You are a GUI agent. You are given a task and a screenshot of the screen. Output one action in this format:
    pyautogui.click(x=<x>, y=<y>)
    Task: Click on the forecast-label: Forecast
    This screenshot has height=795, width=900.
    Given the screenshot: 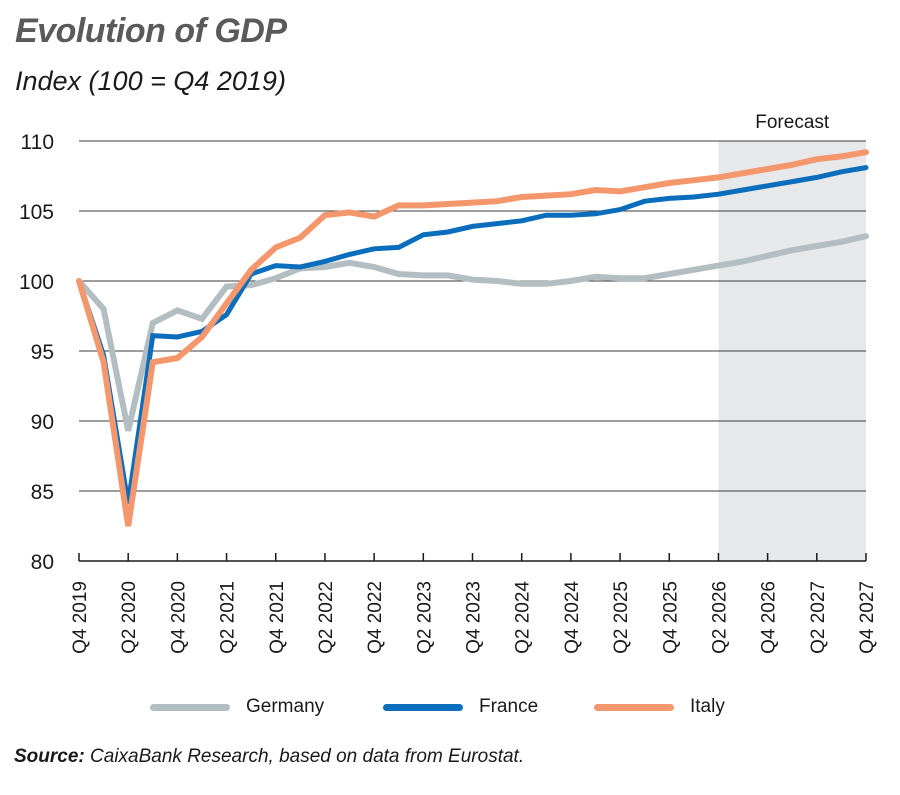 What is the action you would take?
    pyautogui.click(x=792, y=122)
    